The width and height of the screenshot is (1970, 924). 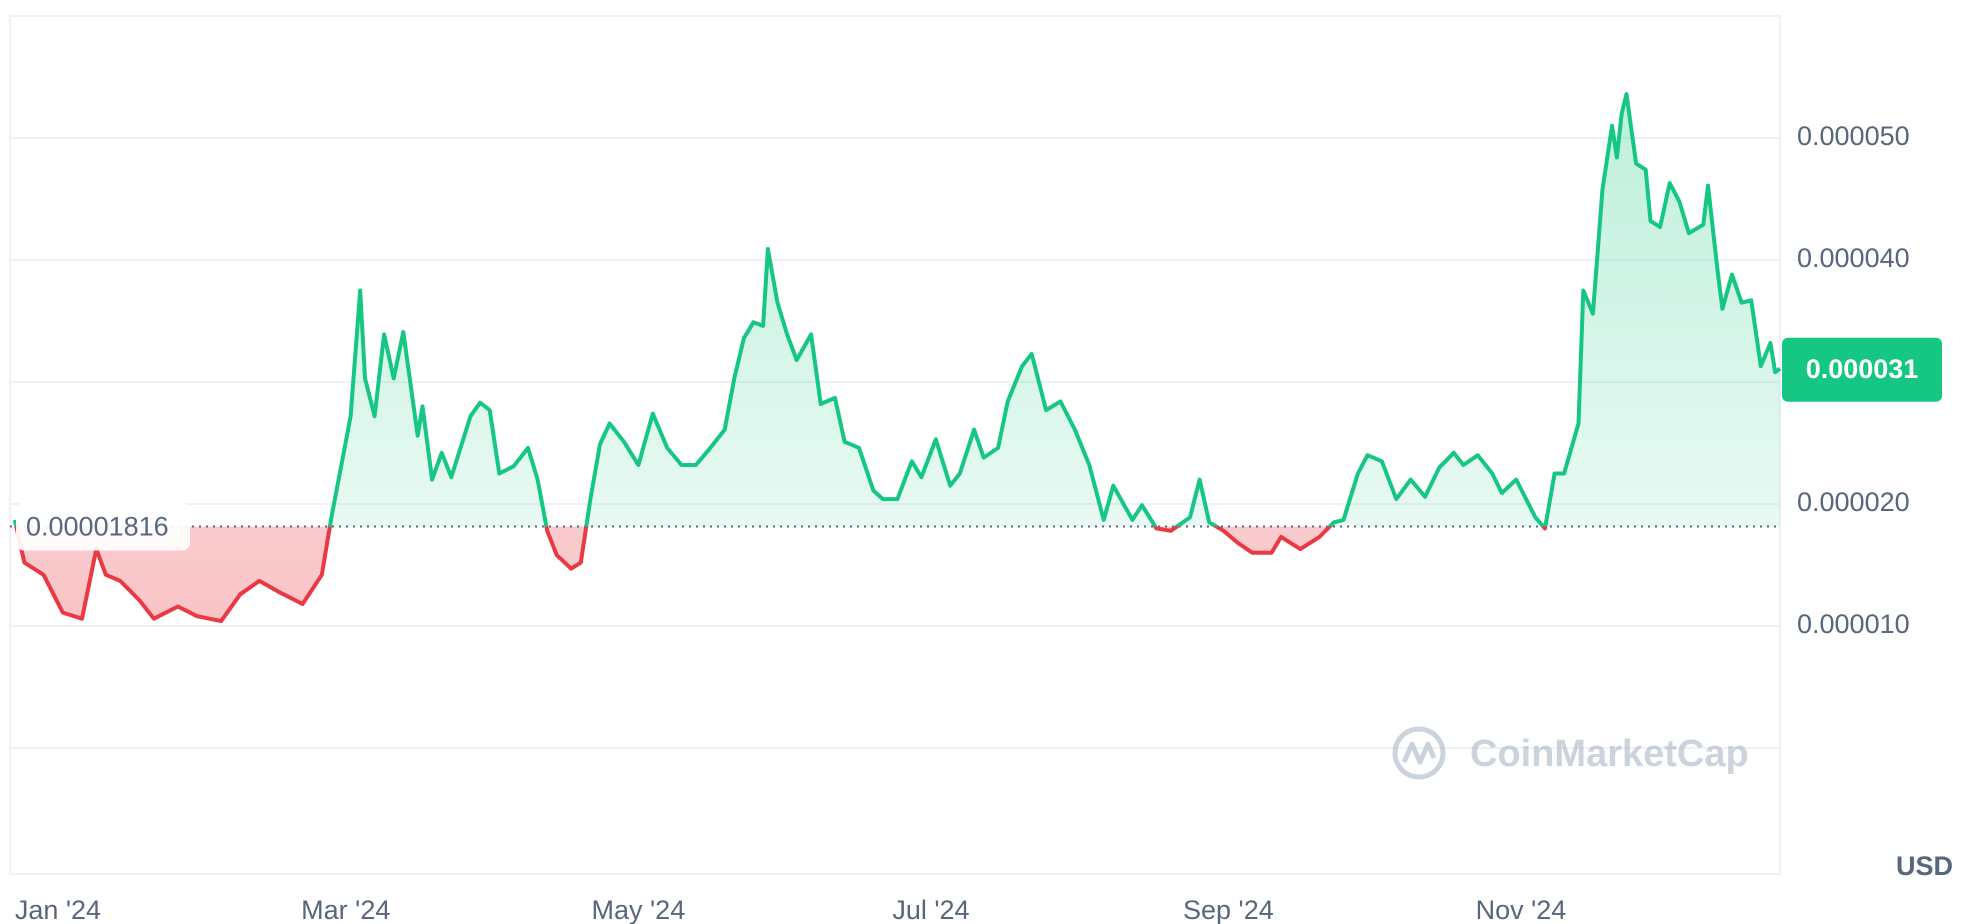 What do you see at coordinates (58, 909) in the screenshot?
I see `x-tick-label: Jan '24` at bounding box center [58, 909].